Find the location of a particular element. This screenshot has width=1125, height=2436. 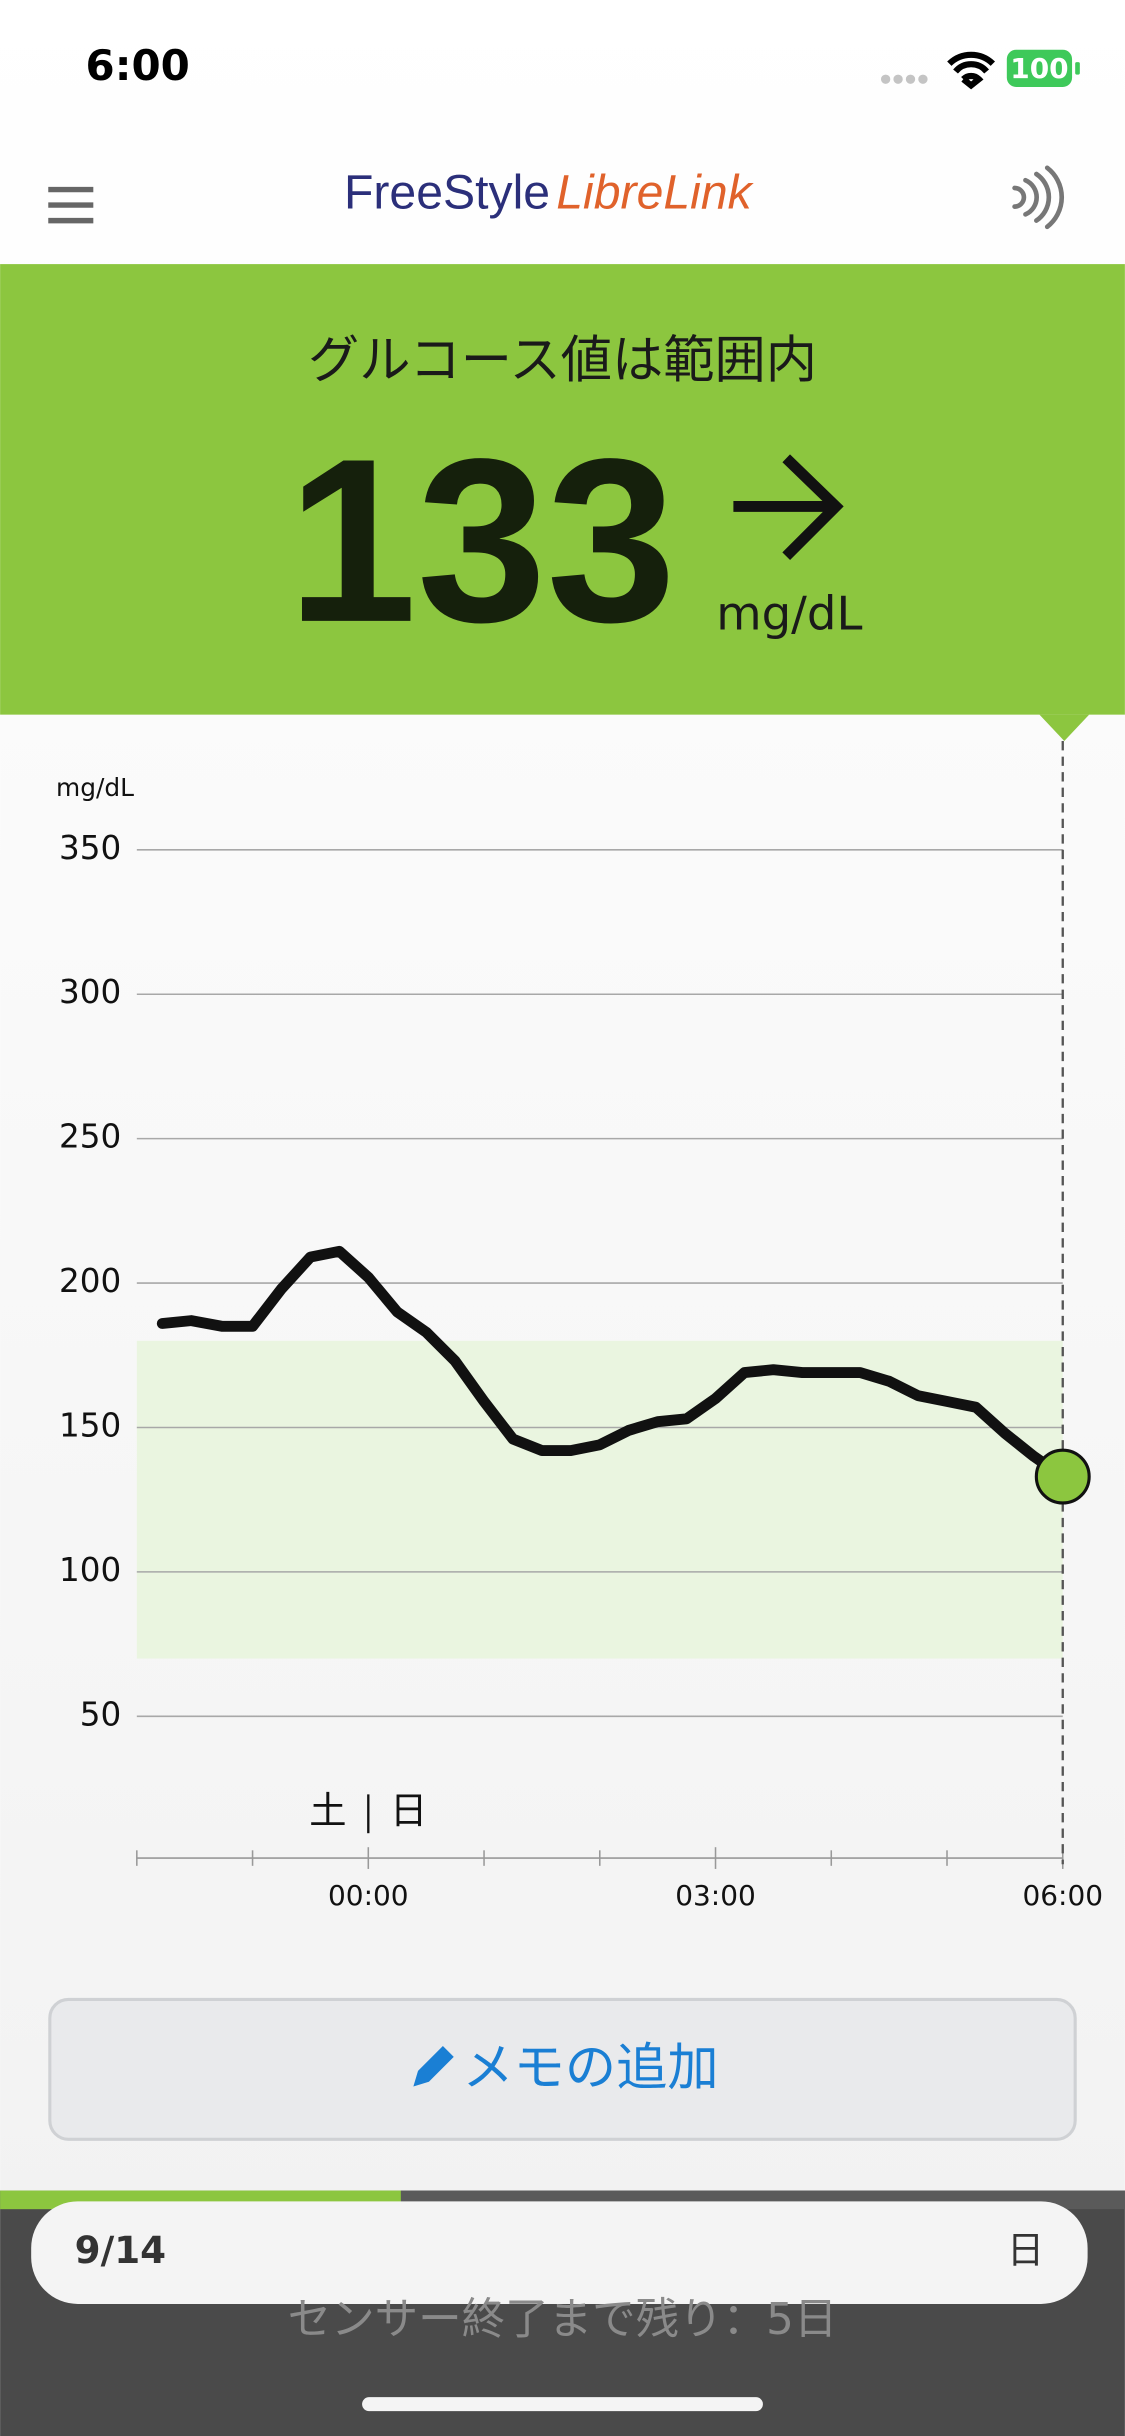

day-label: 土 is located at coordinates (327, 1811).